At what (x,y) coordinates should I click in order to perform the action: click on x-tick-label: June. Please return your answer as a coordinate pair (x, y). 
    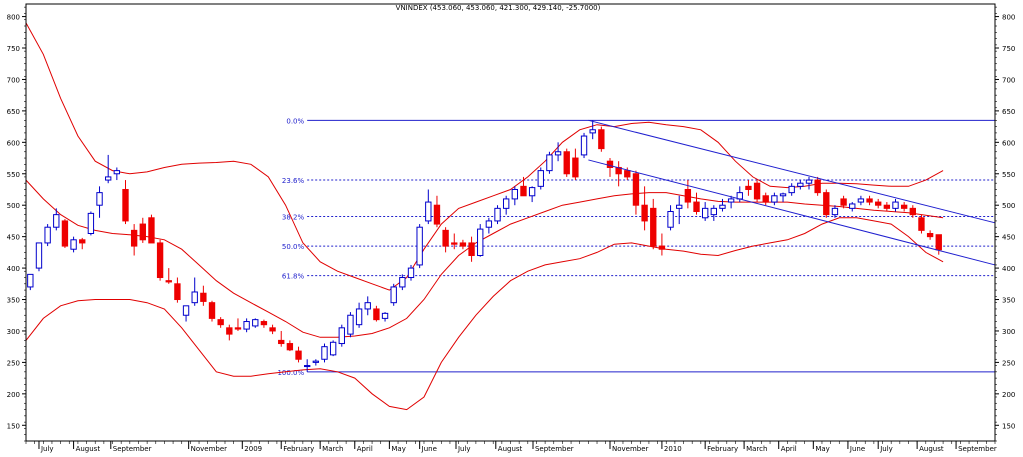
    Looking at the image, I should click on (429, 449).